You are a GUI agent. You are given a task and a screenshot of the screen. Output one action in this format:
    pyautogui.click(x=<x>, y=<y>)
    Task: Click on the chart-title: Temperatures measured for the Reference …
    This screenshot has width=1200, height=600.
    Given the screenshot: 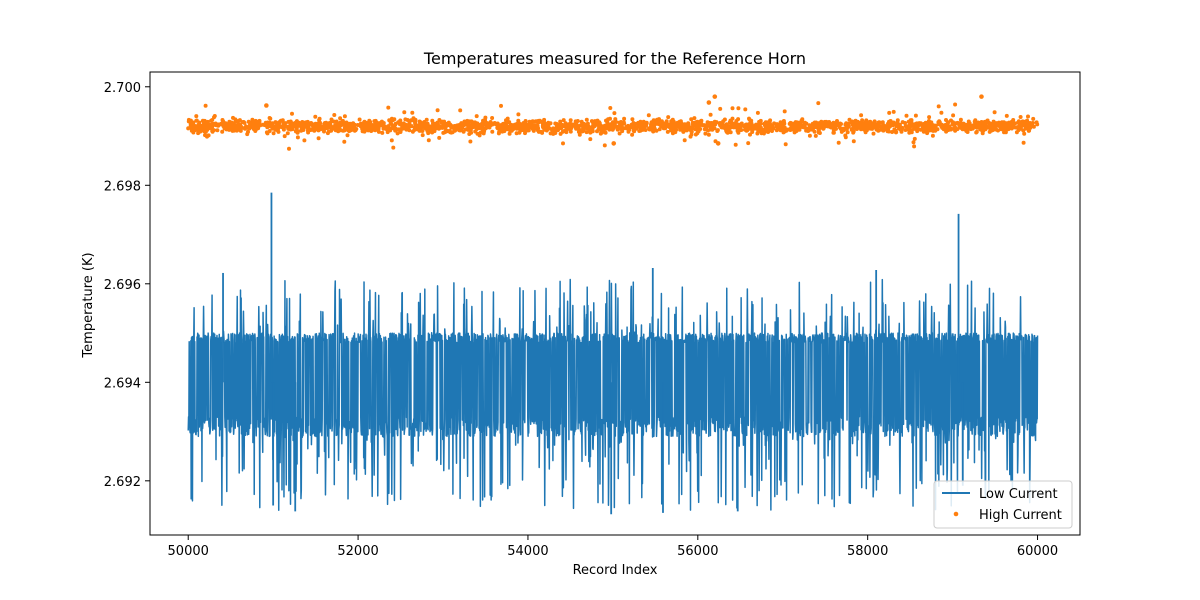 What is the action you would take?
    pyautogui.click(x=614, y=58)
    